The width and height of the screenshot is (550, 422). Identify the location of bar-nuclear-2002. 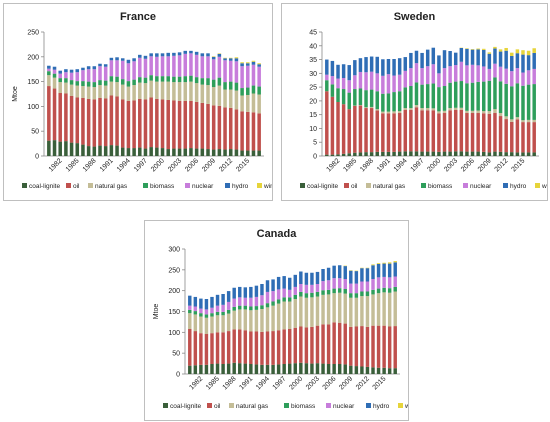
(312, 288).